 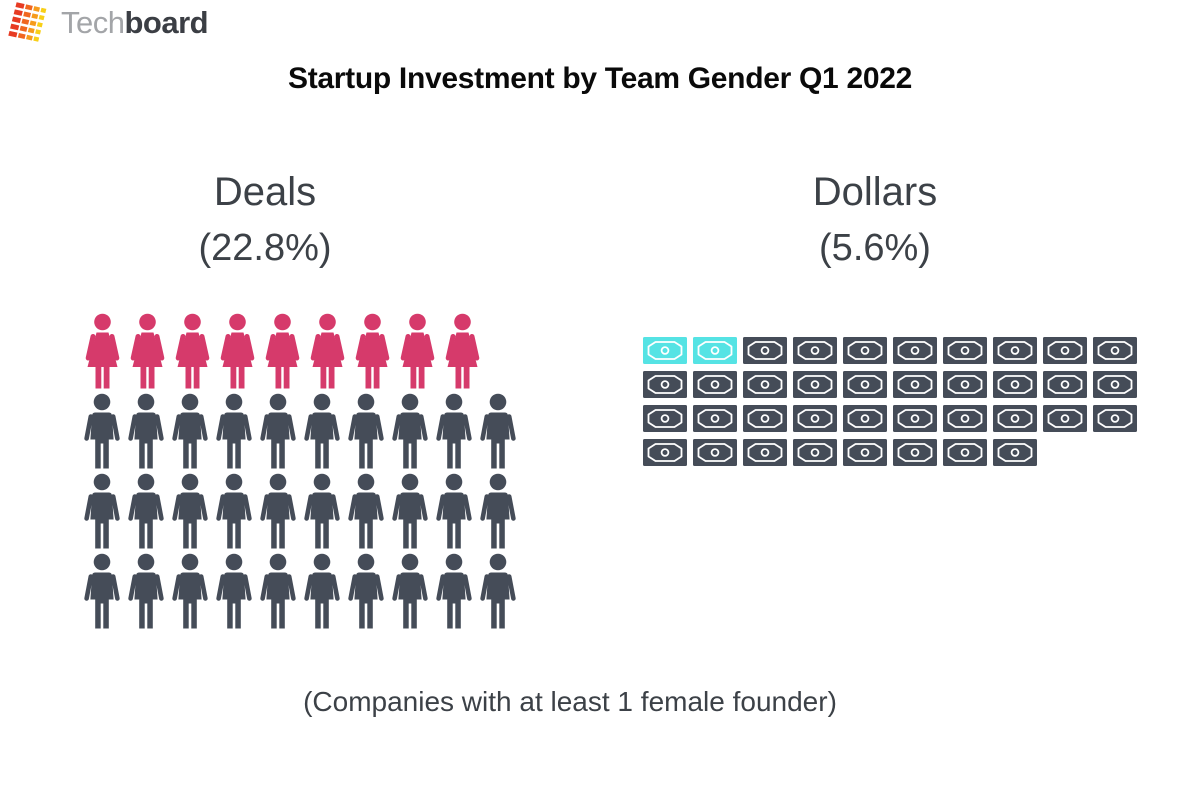 I want to click on dollars-percentage: (5.6%), so click(x=875, y=248).